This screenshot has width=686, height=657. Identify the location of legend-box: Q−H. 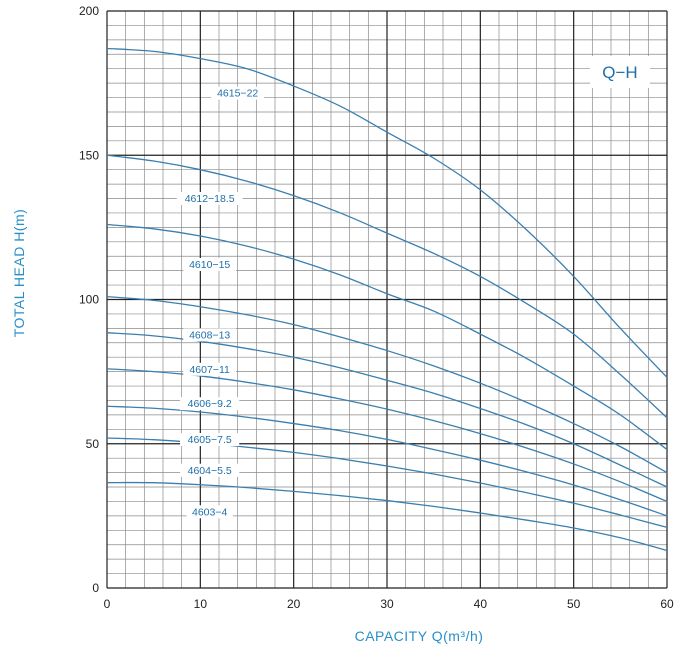
(620, 72).